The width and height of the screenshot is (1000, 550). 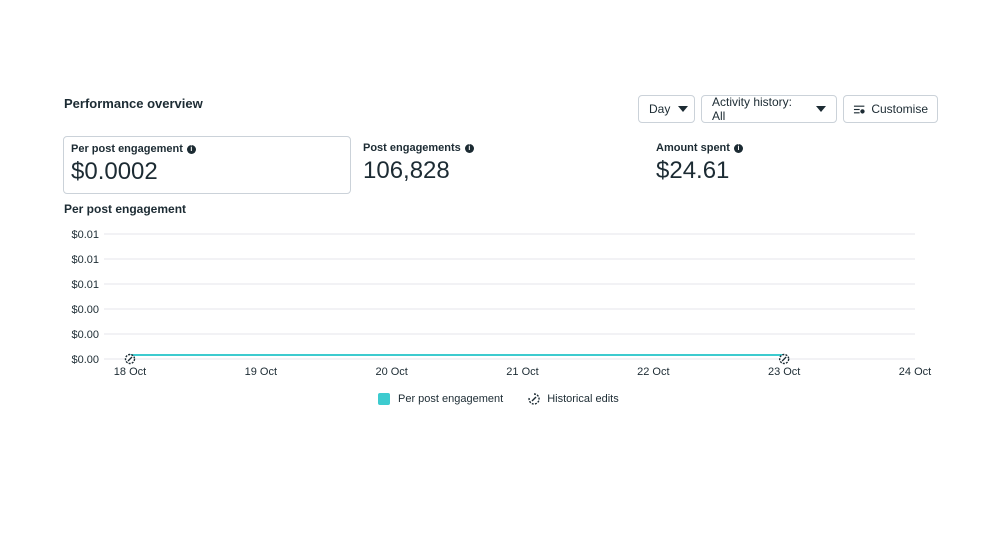 What do you see at coordinates (693, 170) in the screenshot?
I see `metric-value: $24.61` at bounding box center [693, 170].